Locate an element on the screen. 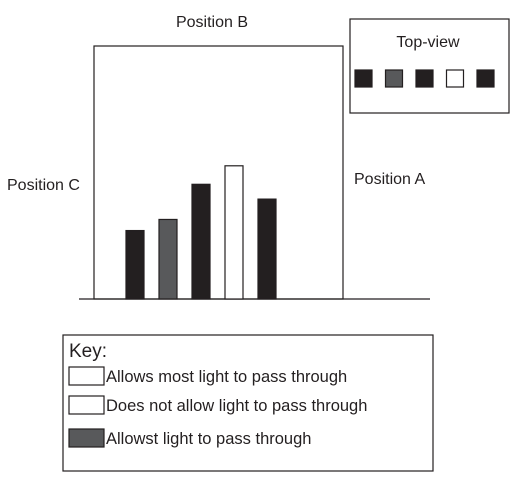 This screenshot has width=525, height=487. bars-group is located at coordinates (201, 232).